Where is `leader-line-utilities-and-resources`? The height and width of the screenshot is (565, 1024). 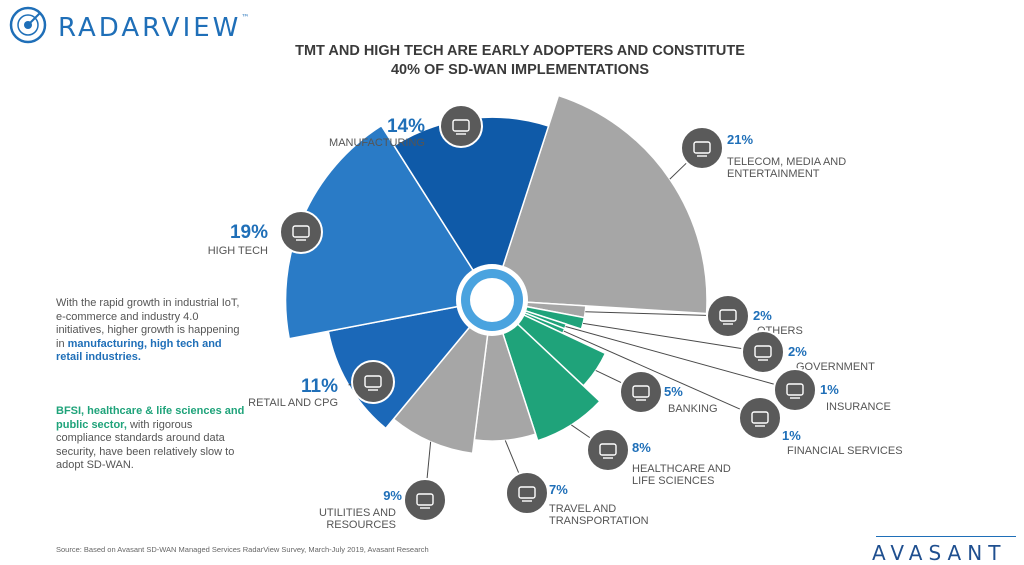 leader-line-utilities-and-resources is located at coordinates (429, 460).